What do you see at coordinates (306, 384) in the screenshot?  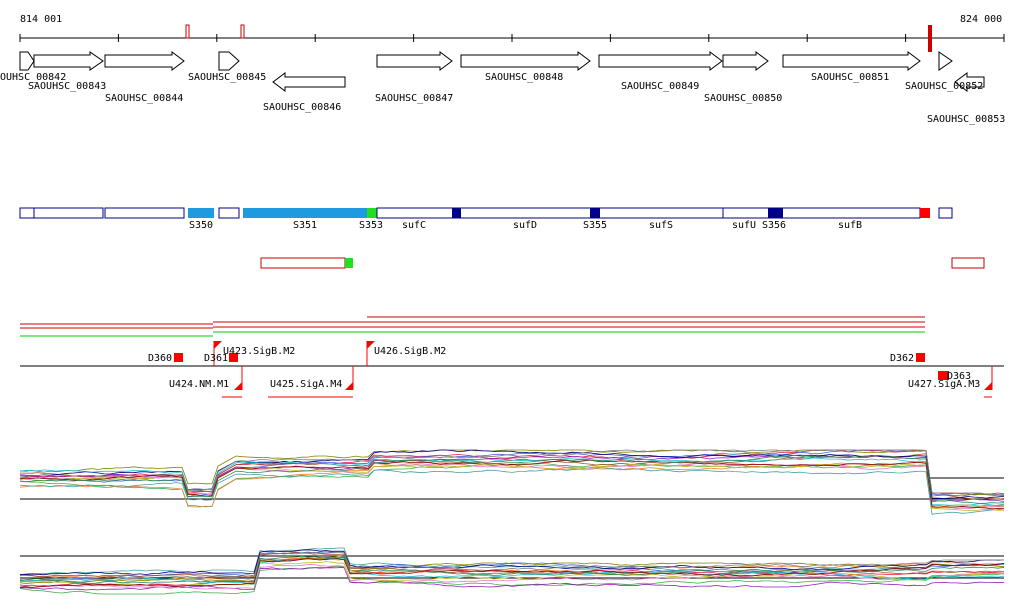 I see `promoter-label: U425.SigA.M4` at bounding box center [306, 384].